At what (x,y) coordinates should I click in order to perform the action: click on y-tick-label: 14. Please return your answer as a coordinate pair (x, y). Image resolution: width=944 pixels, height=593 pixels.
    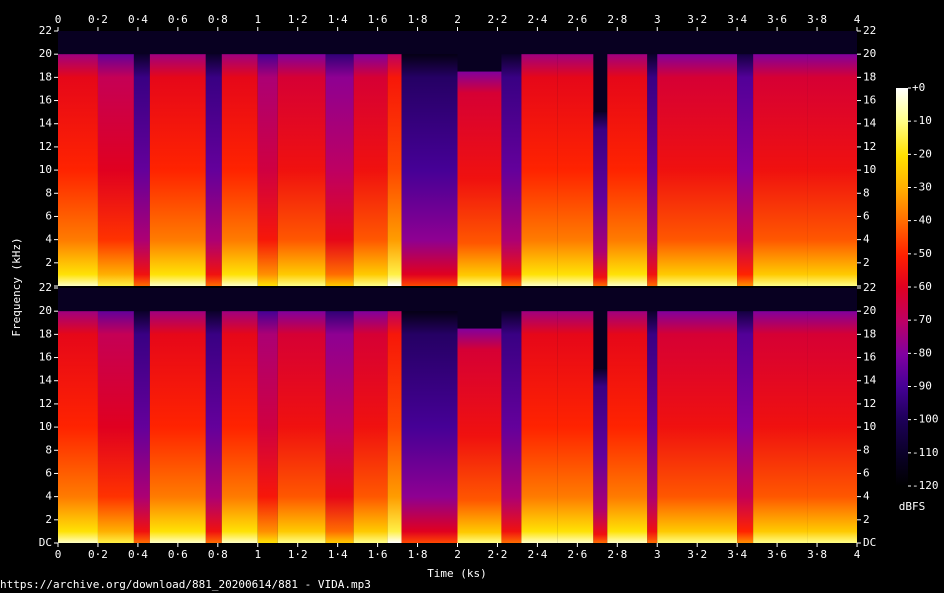
    Looking at the image, I should click on (870, 380).